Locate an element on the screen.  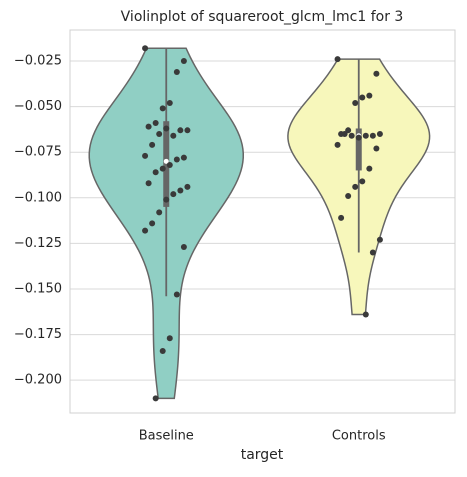
y-tick-label: −0.075 is located at coordinates (38, 152).